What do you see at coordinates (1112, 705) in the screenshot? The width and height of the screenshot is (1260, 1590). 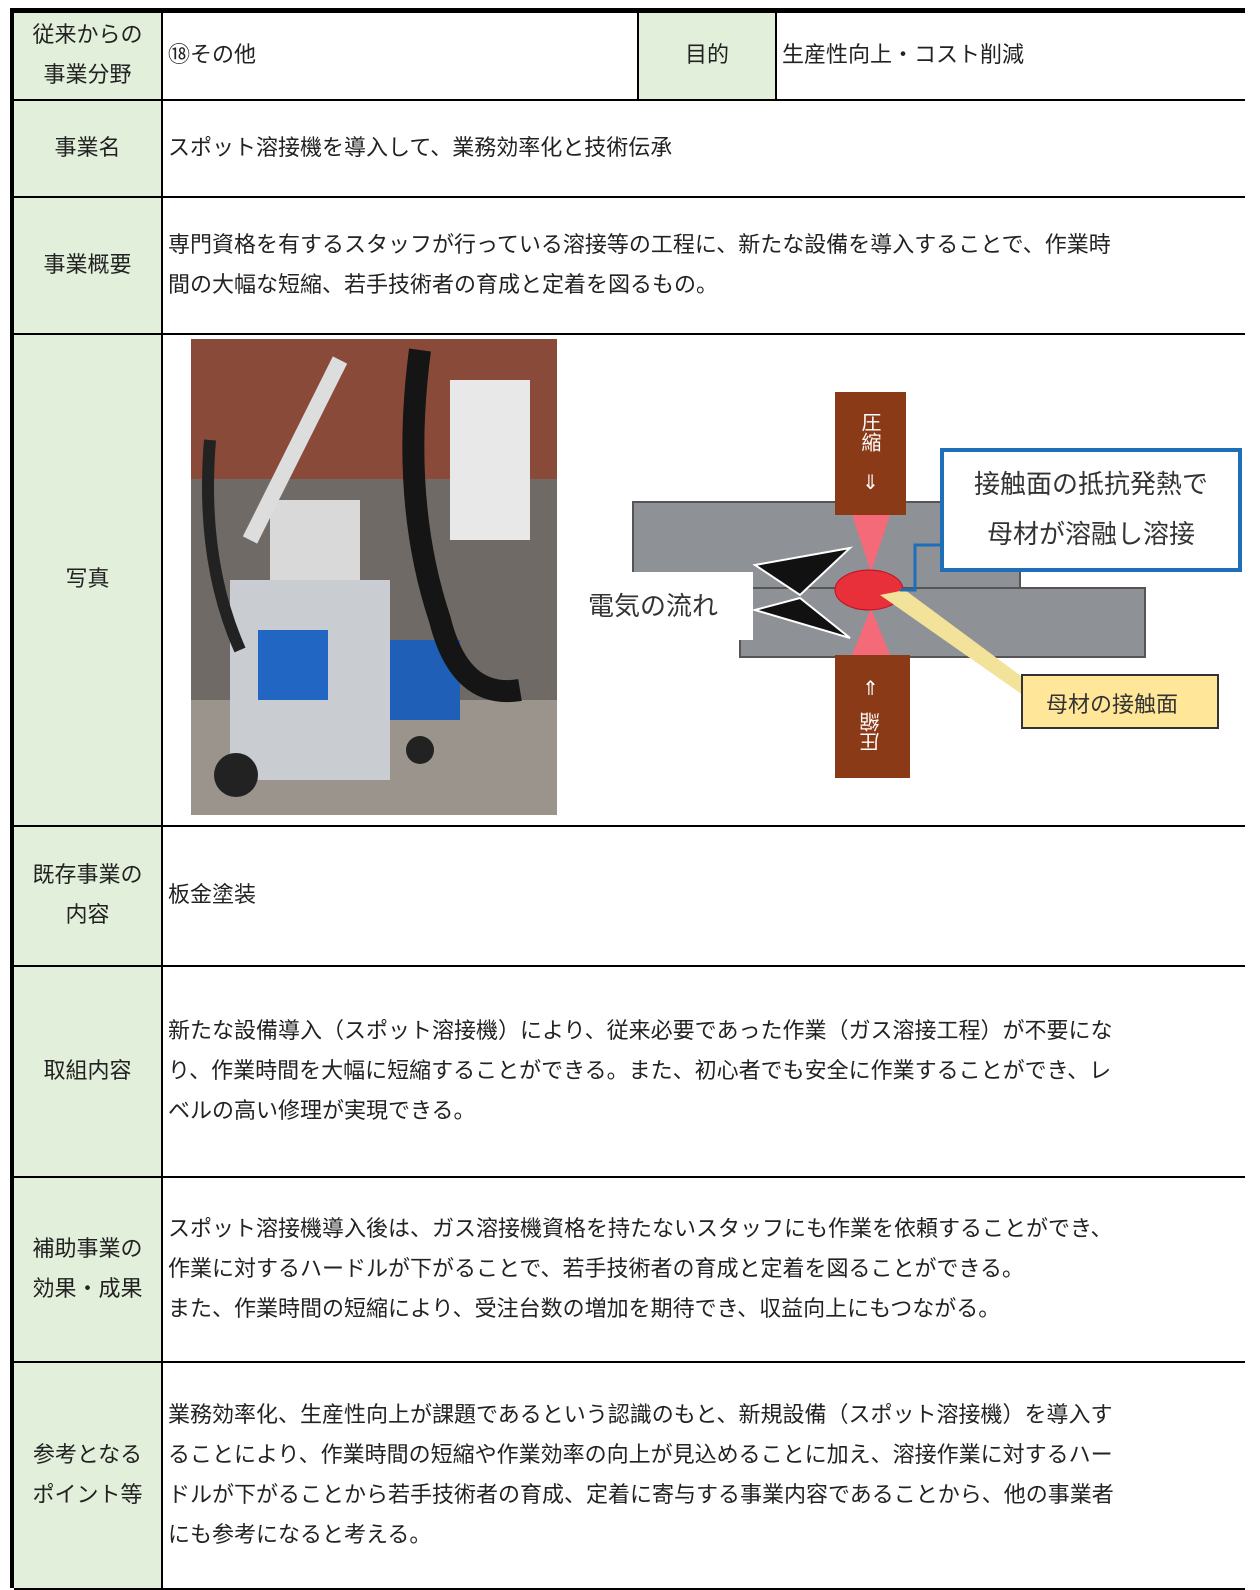 I see `contact-label: 母材の接触面` at bounding box center [1112, 705].